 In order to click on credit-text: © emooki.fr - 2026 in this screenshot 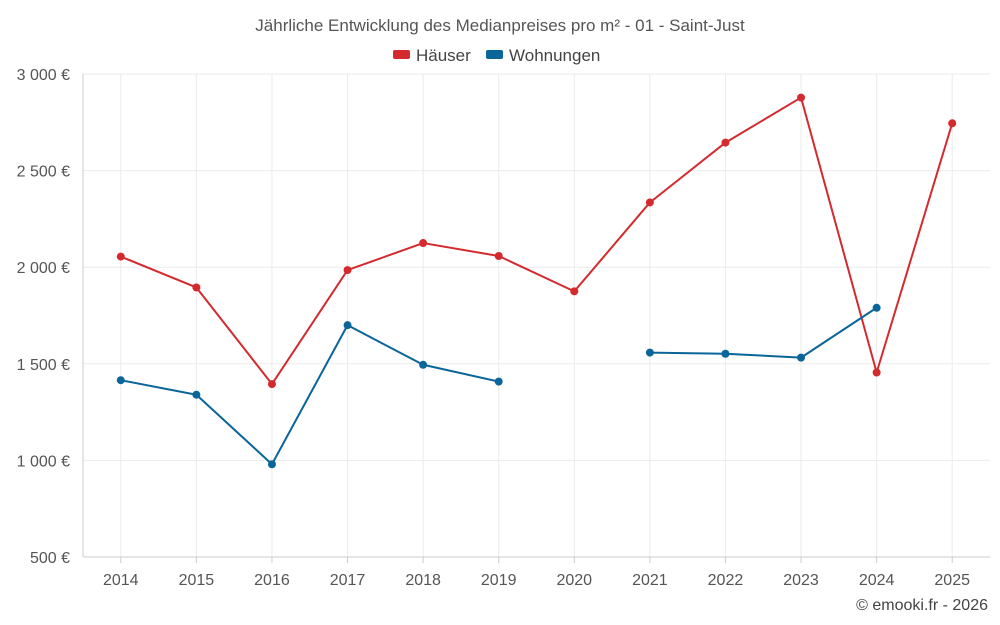, I will do `click(922, 605)`.